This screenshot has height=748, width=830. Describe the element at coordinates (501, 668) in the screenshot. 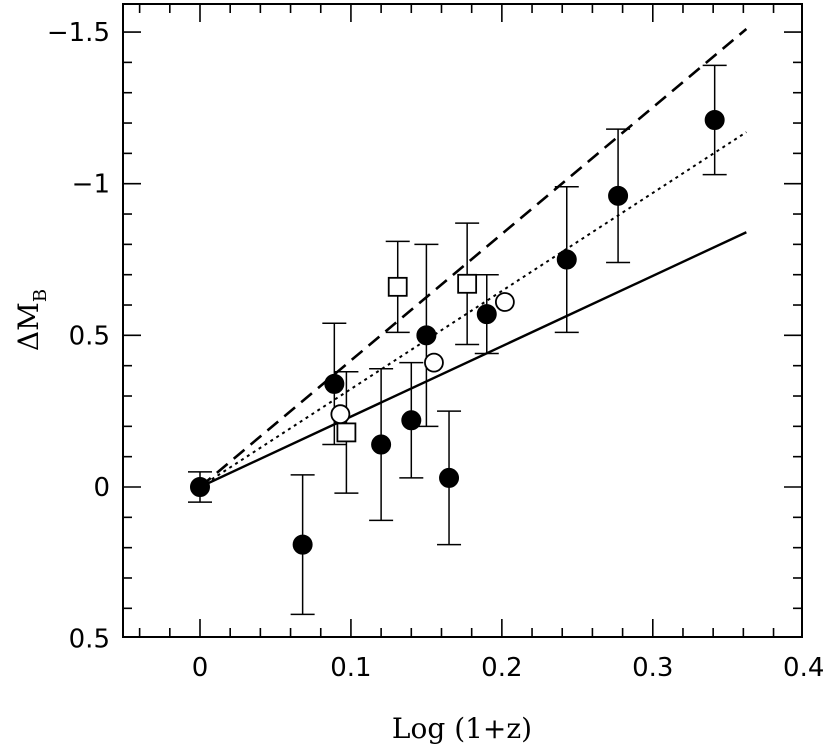

I see `x-tick-label: 0.2` at that location.